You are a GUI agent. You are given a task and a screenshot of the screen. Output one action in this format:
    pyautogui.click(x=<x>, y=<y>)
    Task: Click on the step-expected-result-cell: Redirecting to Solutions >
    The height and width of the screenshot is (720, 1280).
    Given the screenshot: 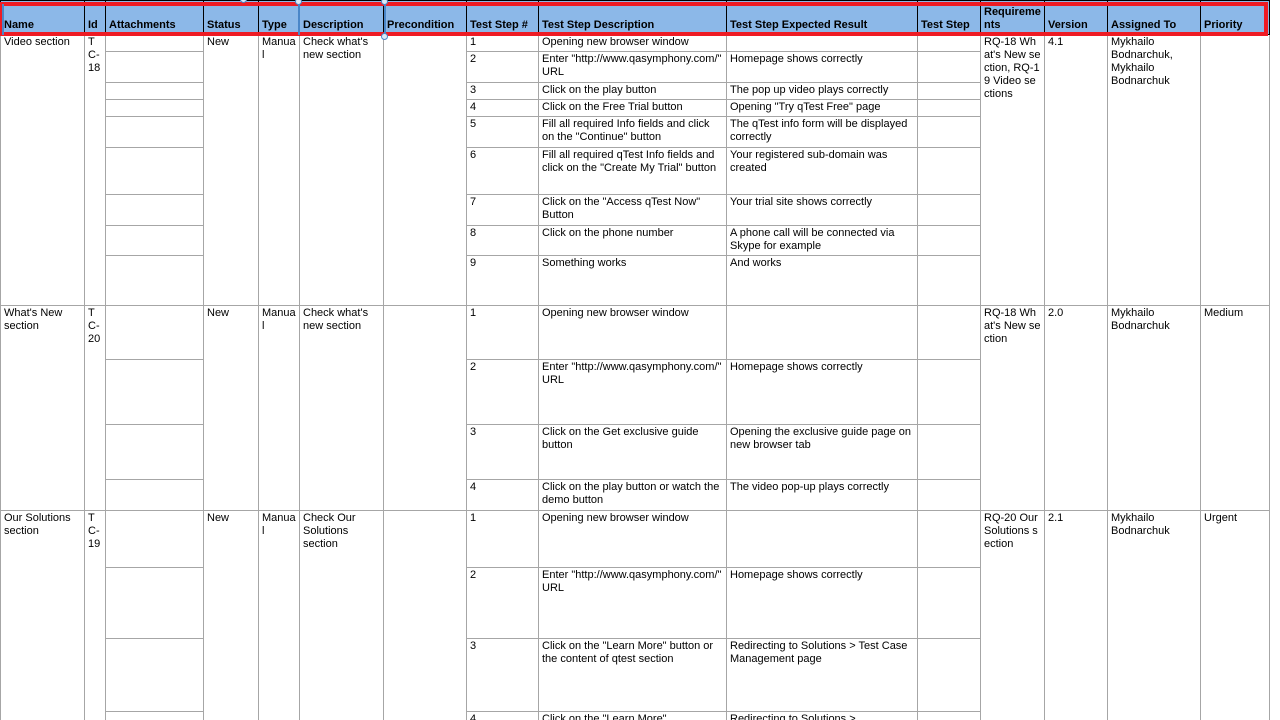 What is the action you would take?
    pyautogui.click(x=822, y=715)
    